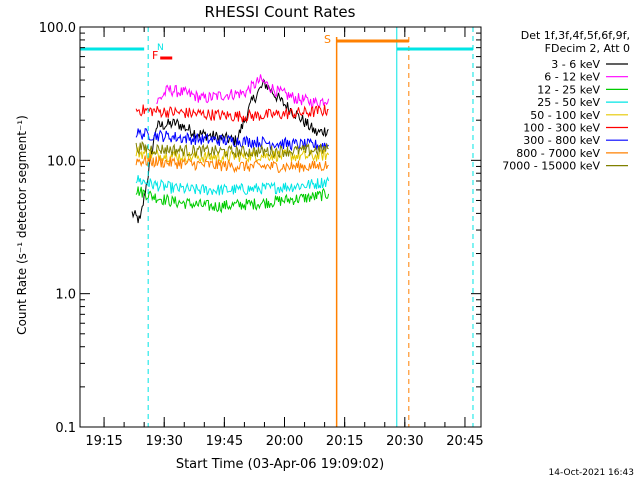 This screenshot has width=640, height=480. I want to click on flag-label: S, so click(327, 39).